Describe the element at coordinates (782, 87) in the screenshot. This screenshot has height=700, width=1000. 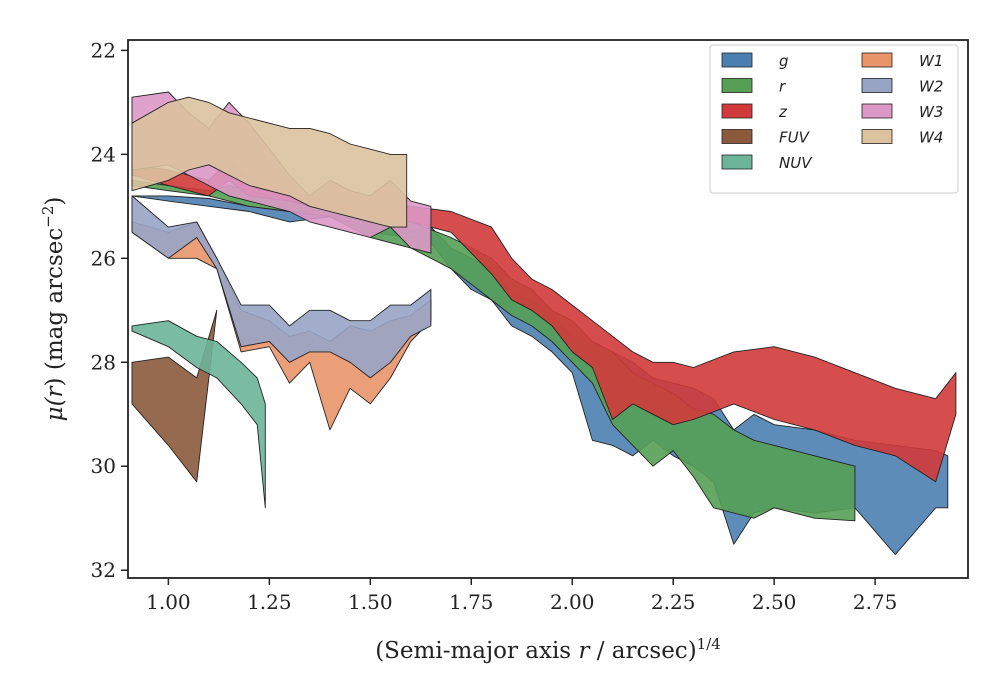
I see `legend-label-r: r` at that location.